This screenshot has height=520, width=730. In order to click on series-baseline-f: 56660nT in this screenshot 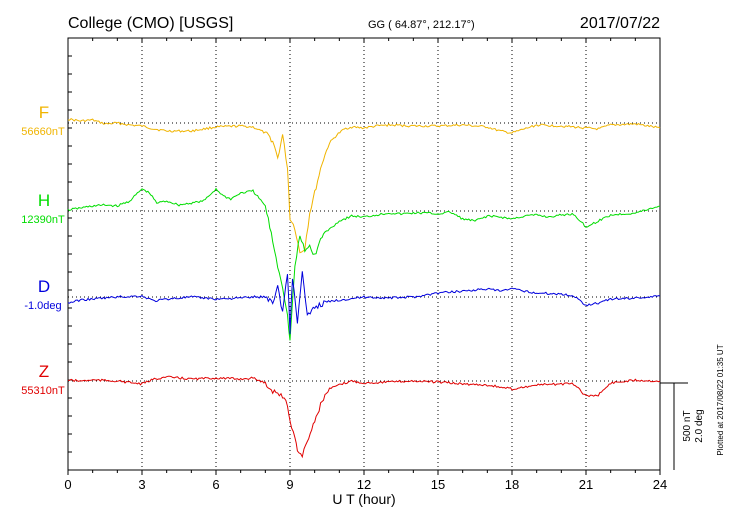, I will do `click(43, 132)`.